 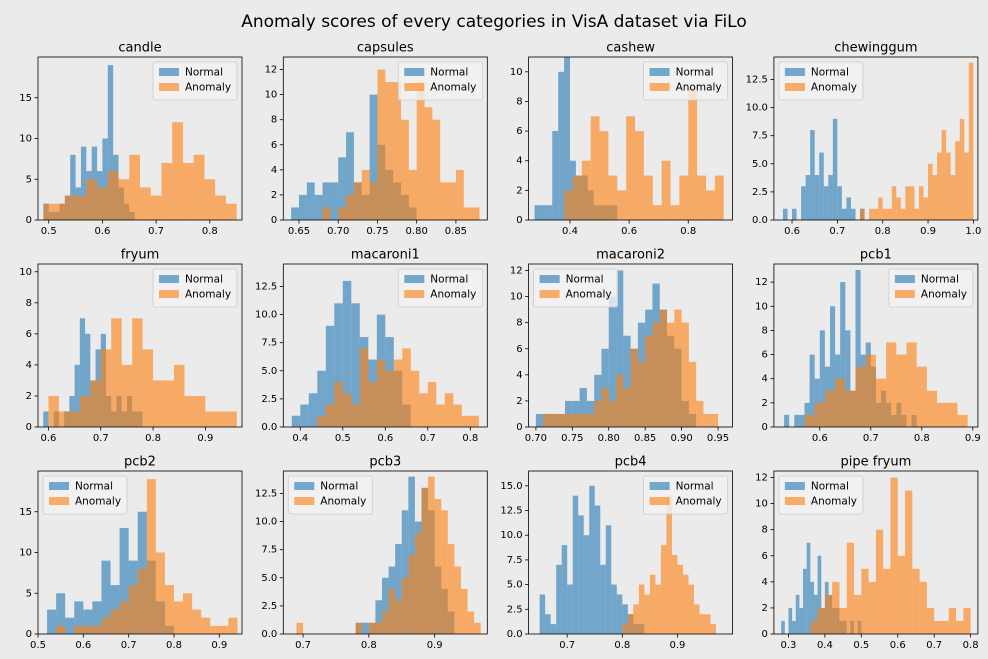 I want to click on y-tick-label: 5.0, so click(x=269, y=371).